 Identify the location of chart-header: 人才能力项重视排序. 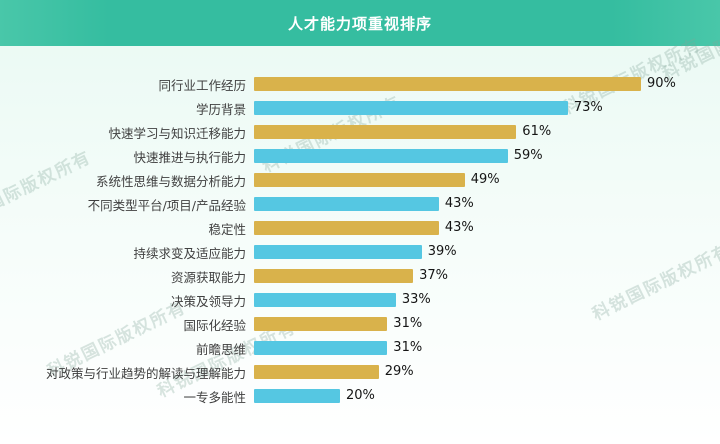
(360, 23).